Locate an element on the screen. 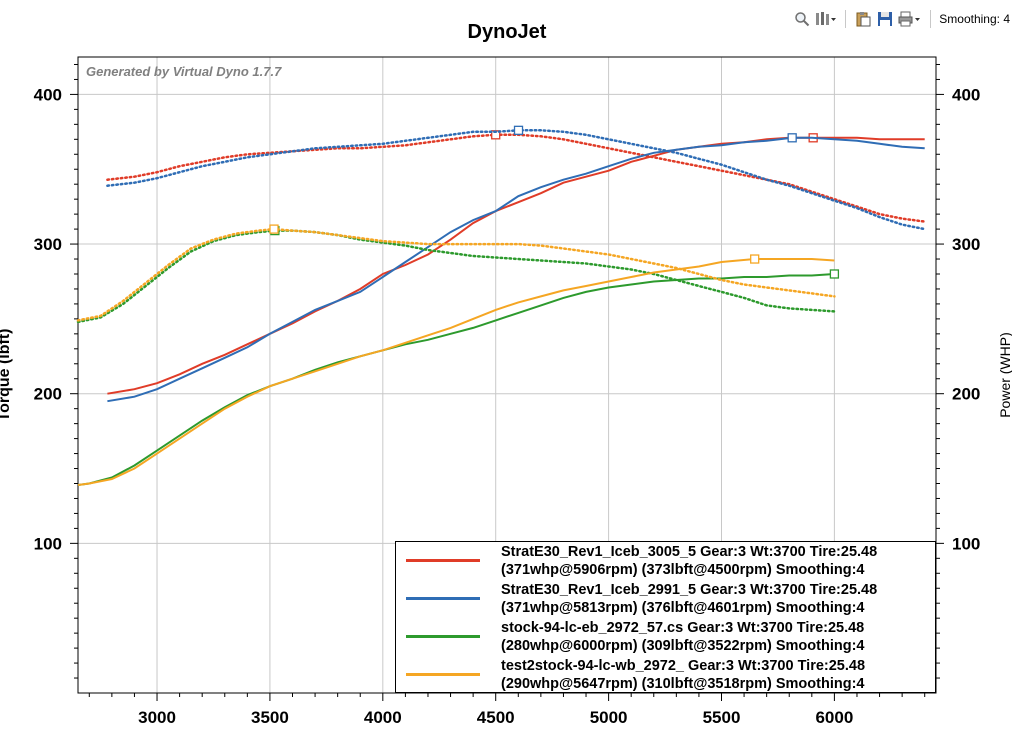 The height and width of the screenshot is (731, 1012). x-tick-label: 3500 is located at coordinates (270, 717).